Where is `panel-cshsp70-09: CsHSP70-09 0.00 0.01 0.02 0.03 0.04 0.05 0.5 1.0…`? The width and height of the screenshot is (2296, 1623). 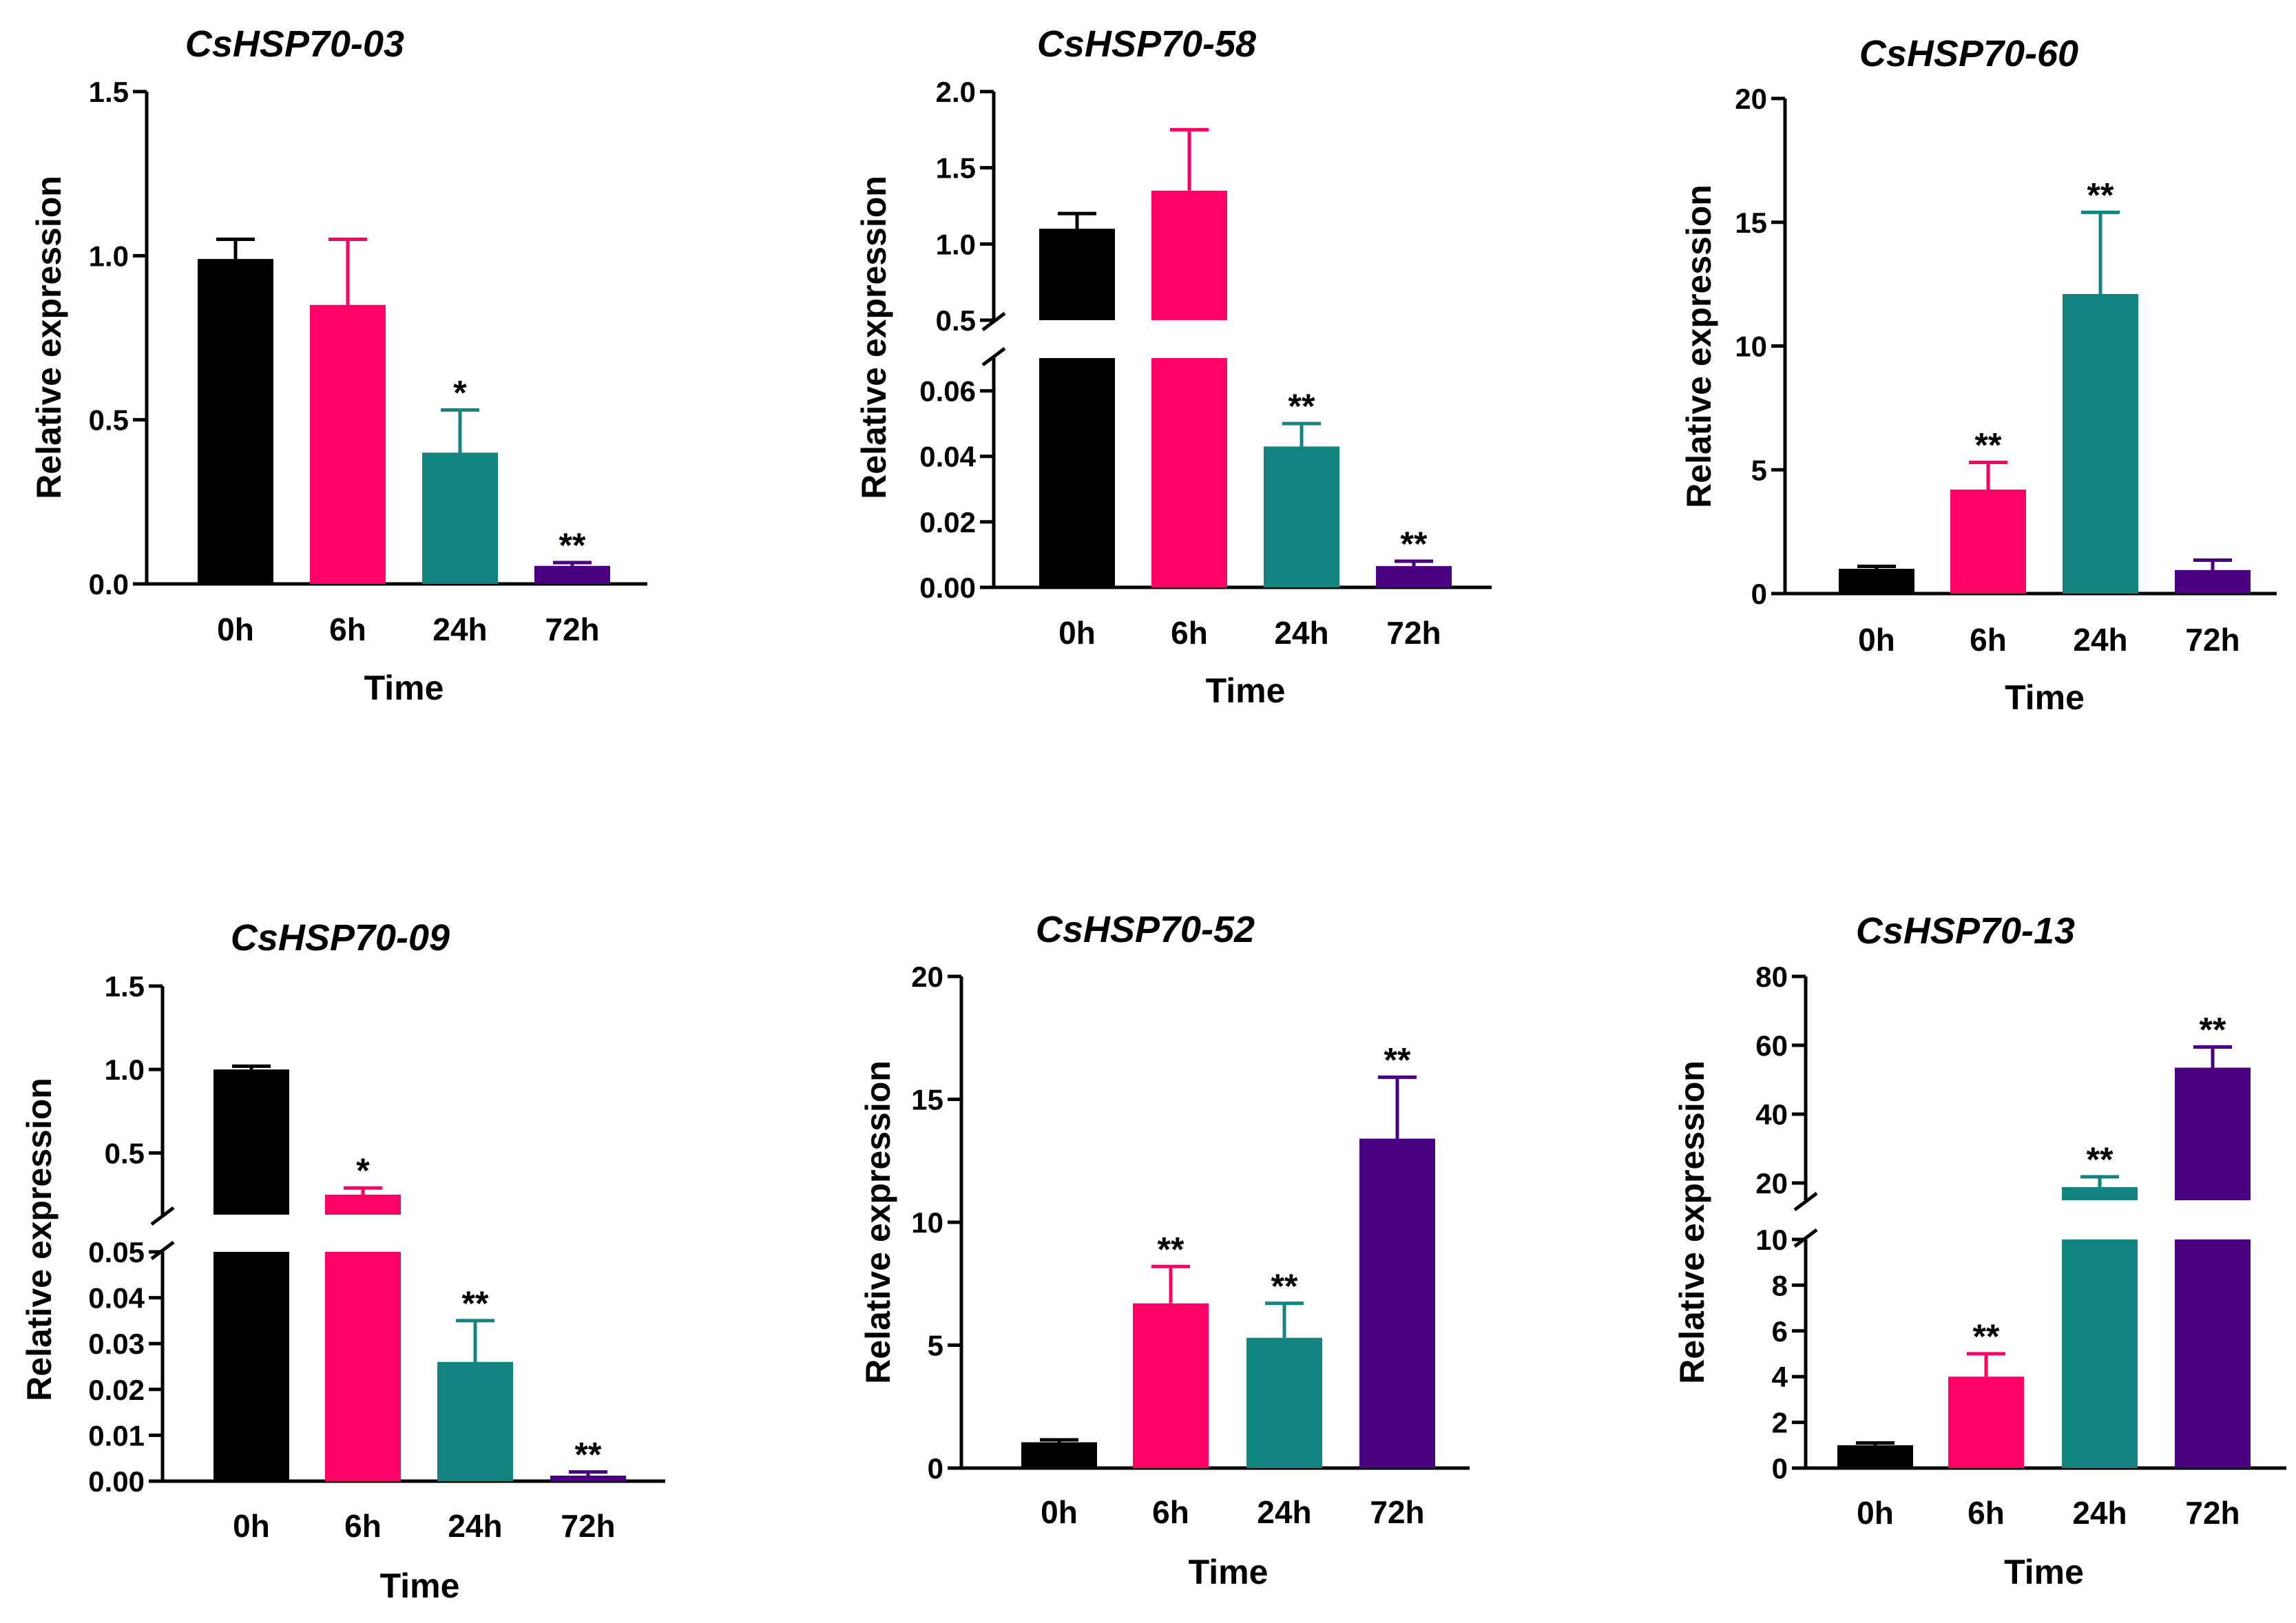
panel-cshsp70-09: CsHSP70-09 0.00 0.01 0.02 0.03 0.04 0.05 0.5 1.0… is located at coordinates (342, 1261).